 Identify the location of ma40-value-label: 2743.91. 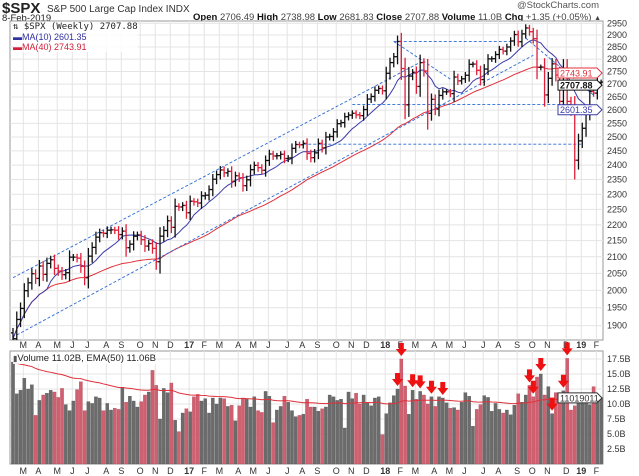
(580, 73).